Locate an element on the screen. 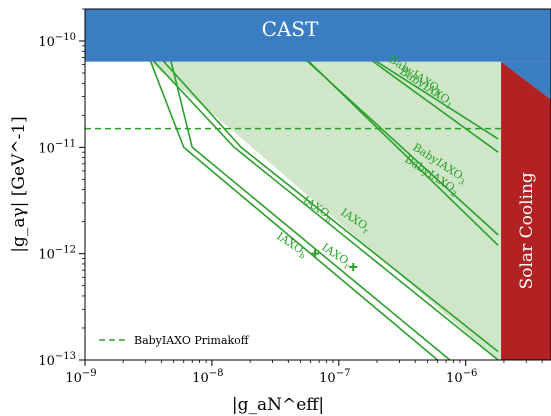  y-tick-label-0-mantissa: 10 is located at coordinates (46, 361).